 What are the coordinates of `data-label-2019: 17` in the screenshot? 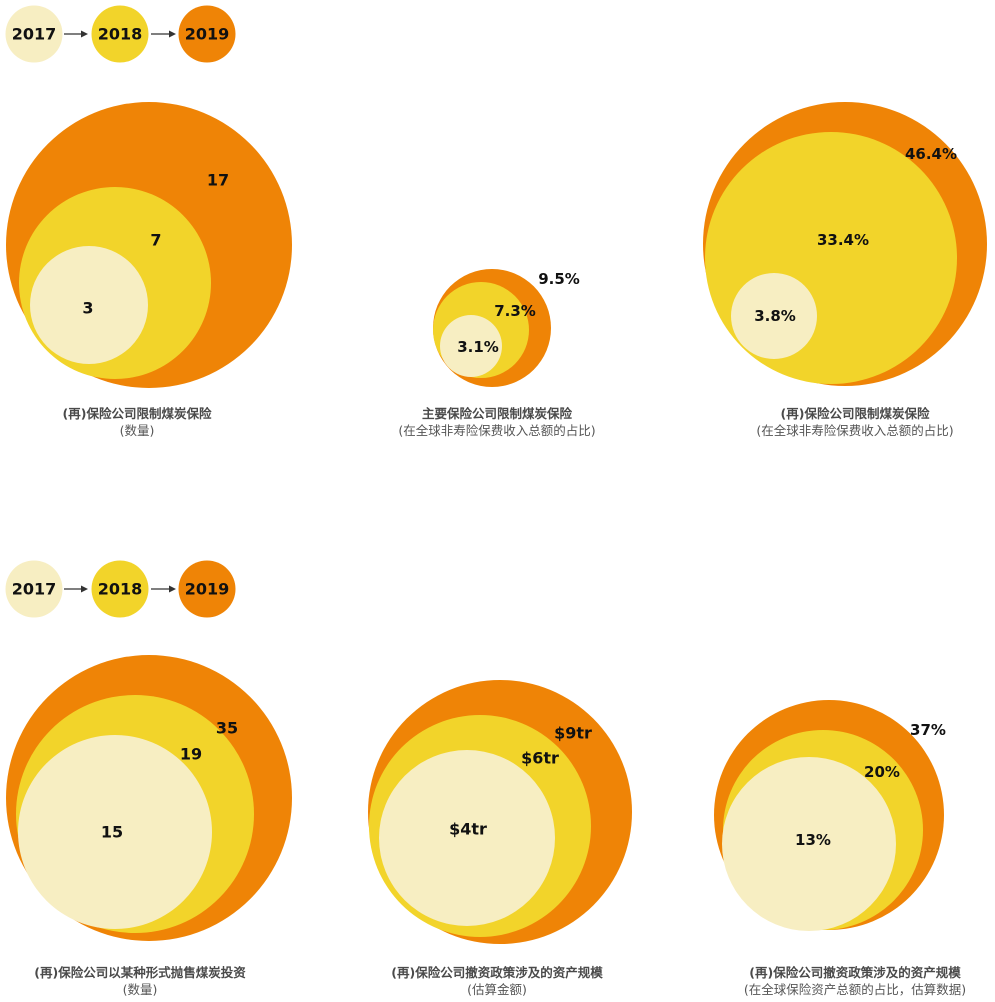 It's located at (218, 180).